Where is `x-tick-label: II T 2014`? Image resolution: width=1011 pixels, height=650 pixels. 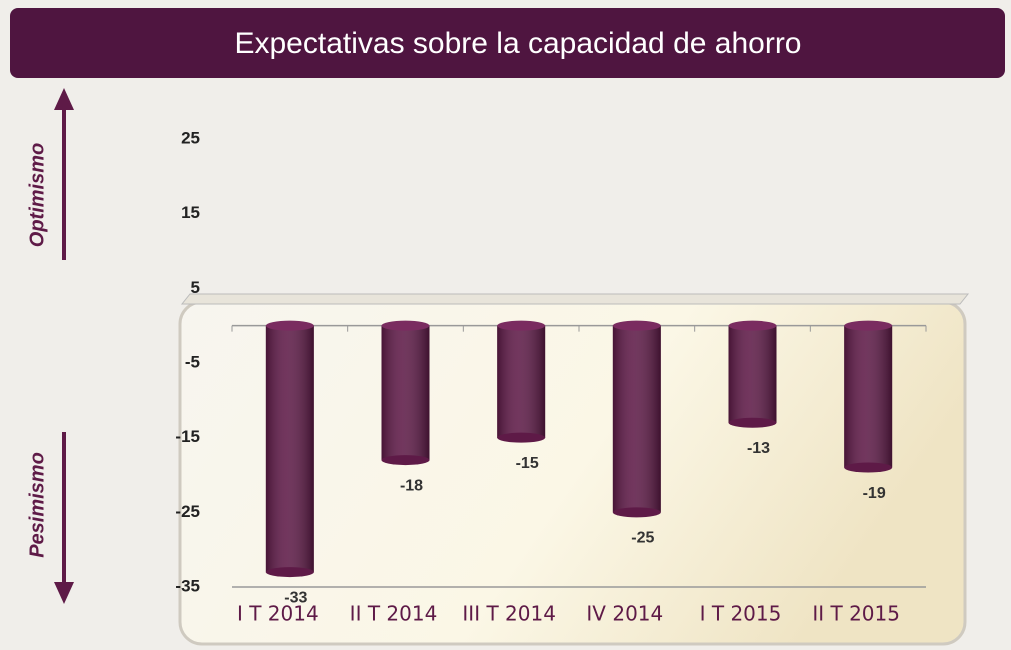
x-tick-label: II T 2014 is located at coordinates (394, 614).